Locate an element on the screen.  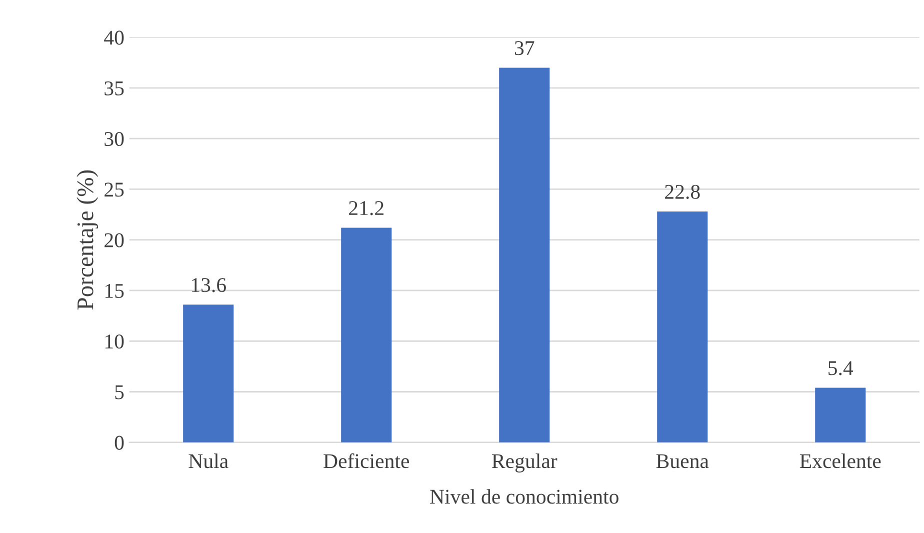
y-tick-label: 10 is located at coordinates (115, 341).